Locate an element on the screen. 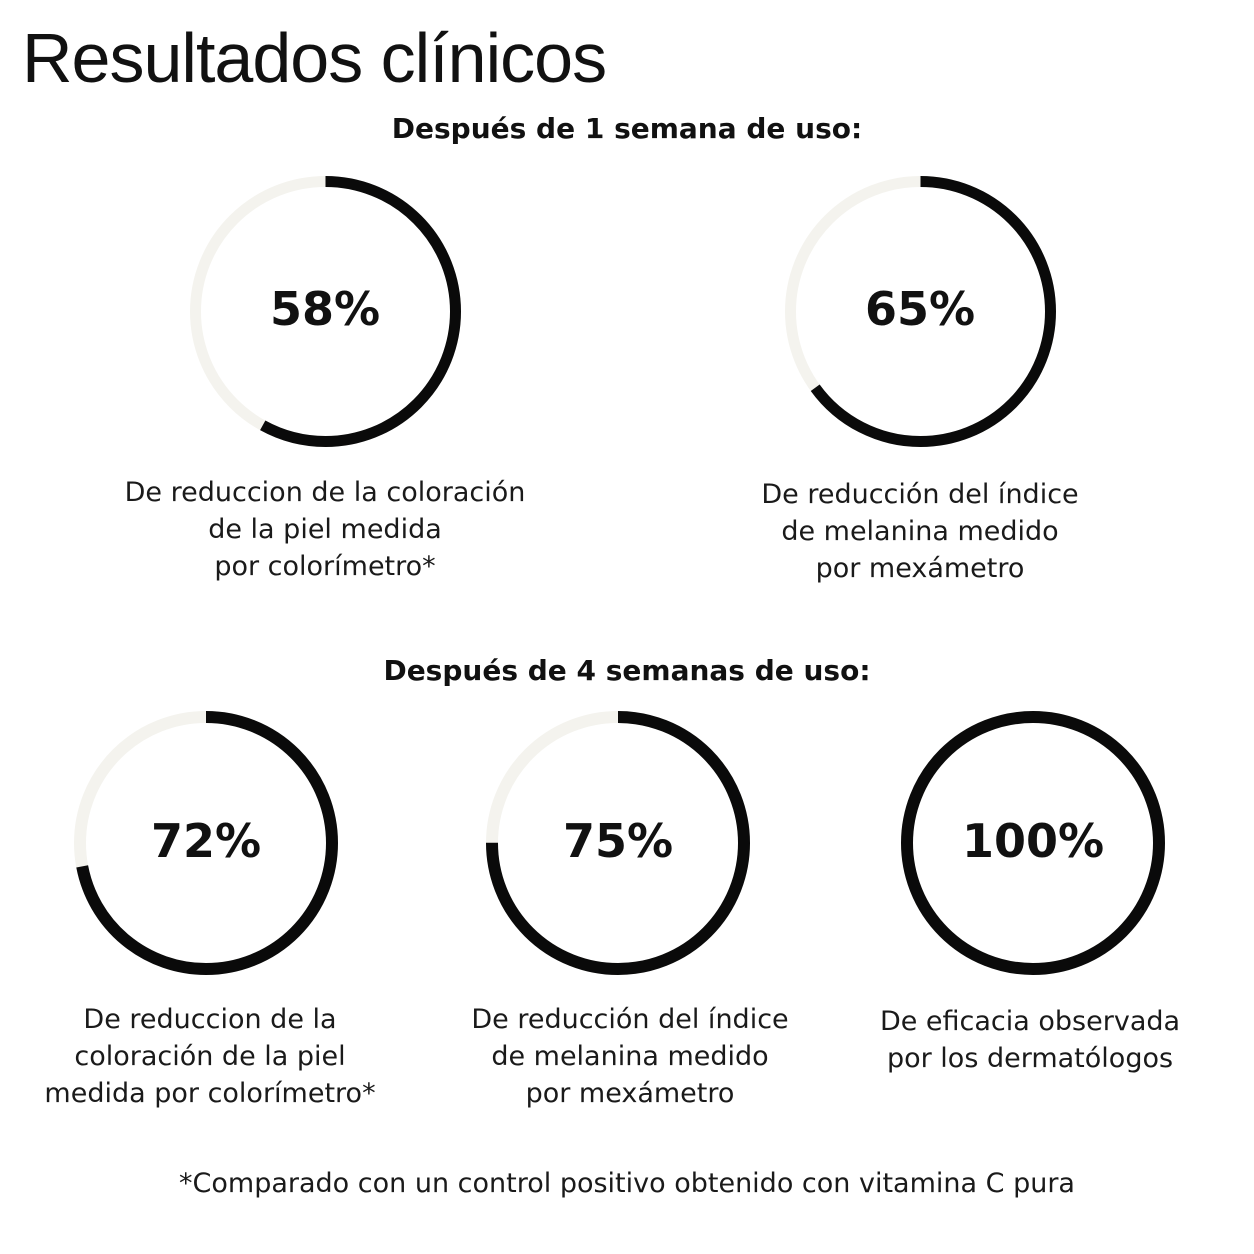 This screenshot has height=1254, width=1254. stat-week4-dermatologist-efficacy: 100% is located at coordinates (1033, 843).